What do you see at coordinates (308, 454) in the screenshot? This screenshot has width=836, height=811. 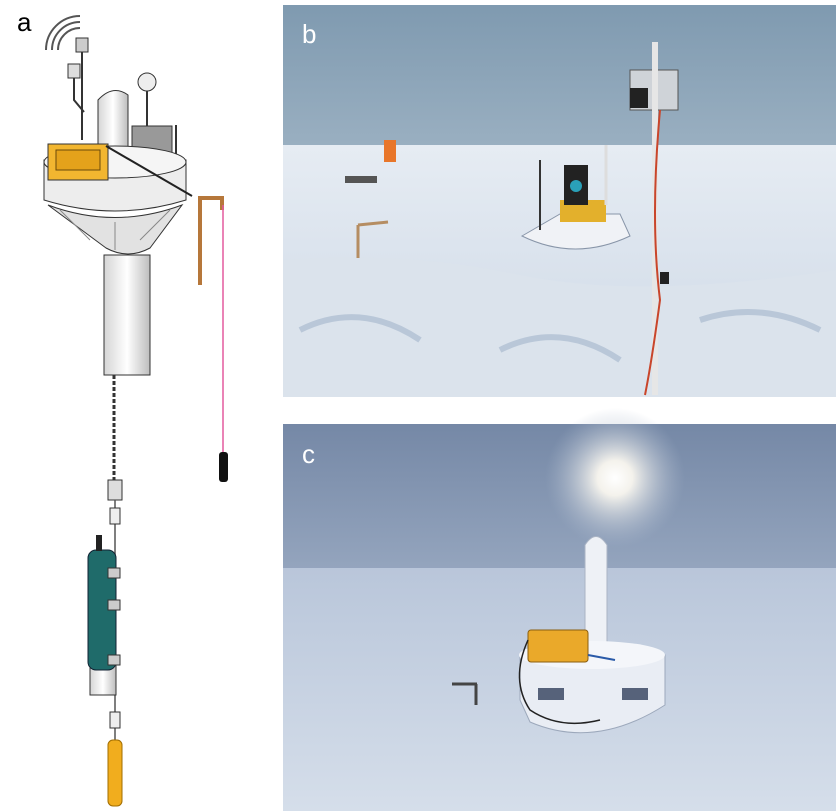 I see `panel-label: c` at bounding box center [308, 454].